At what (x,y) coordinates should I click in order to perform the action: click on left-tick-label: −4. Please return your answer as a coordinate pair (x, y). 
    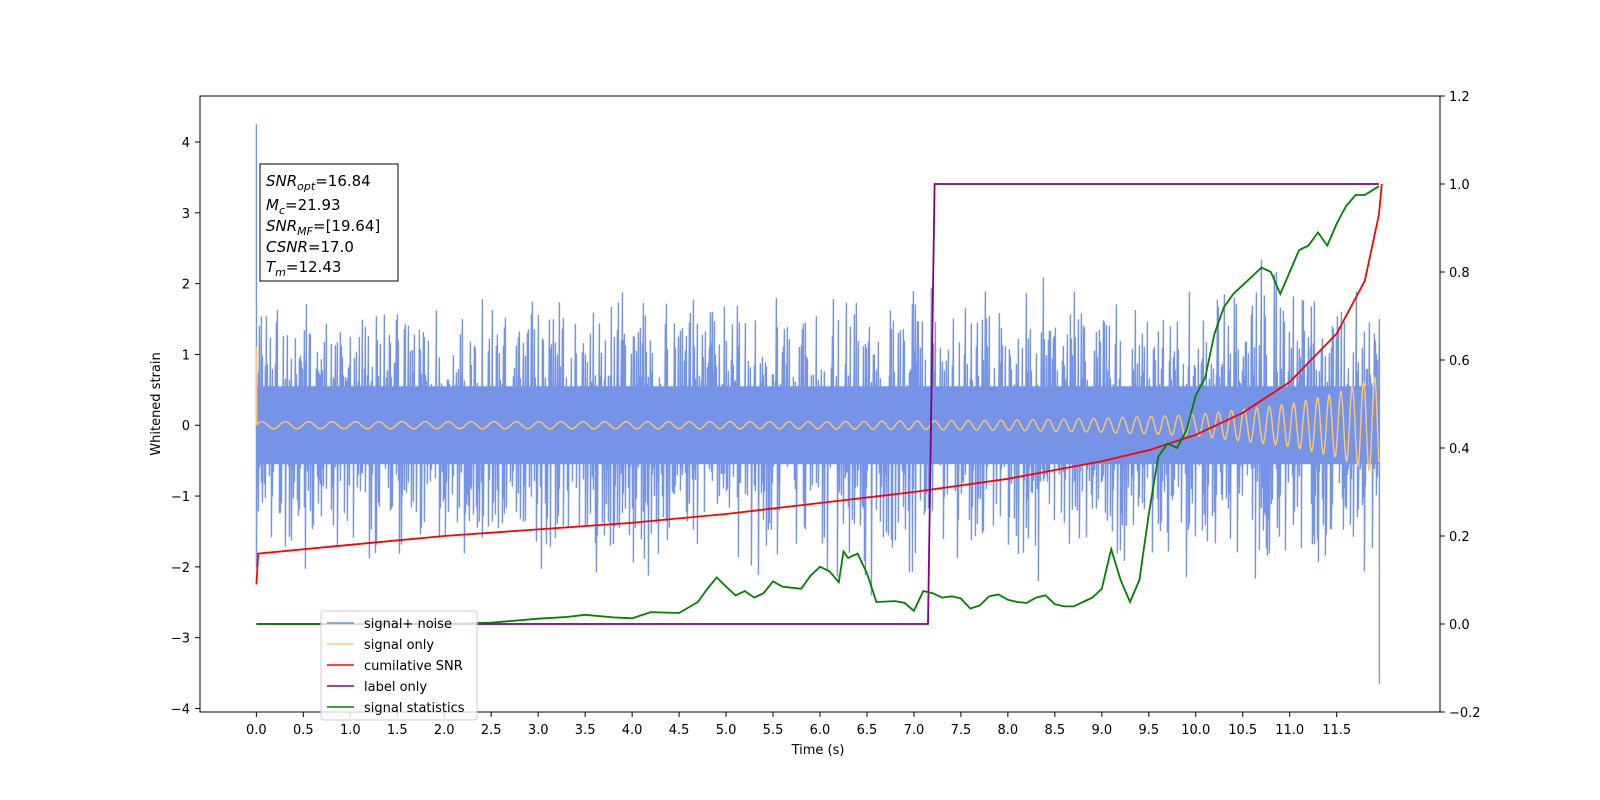
    Looking at the image, I should click on (180, 709).